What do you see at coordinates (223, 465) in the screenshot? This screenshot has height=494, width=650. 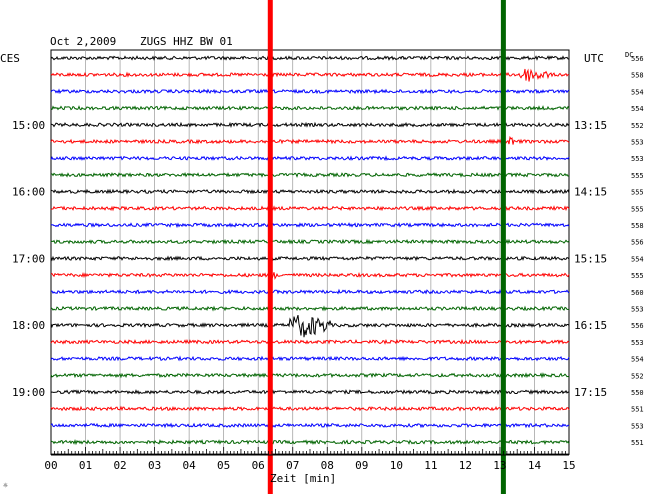 I see `x-tick-label: 05` at bounding box center [223, 465].